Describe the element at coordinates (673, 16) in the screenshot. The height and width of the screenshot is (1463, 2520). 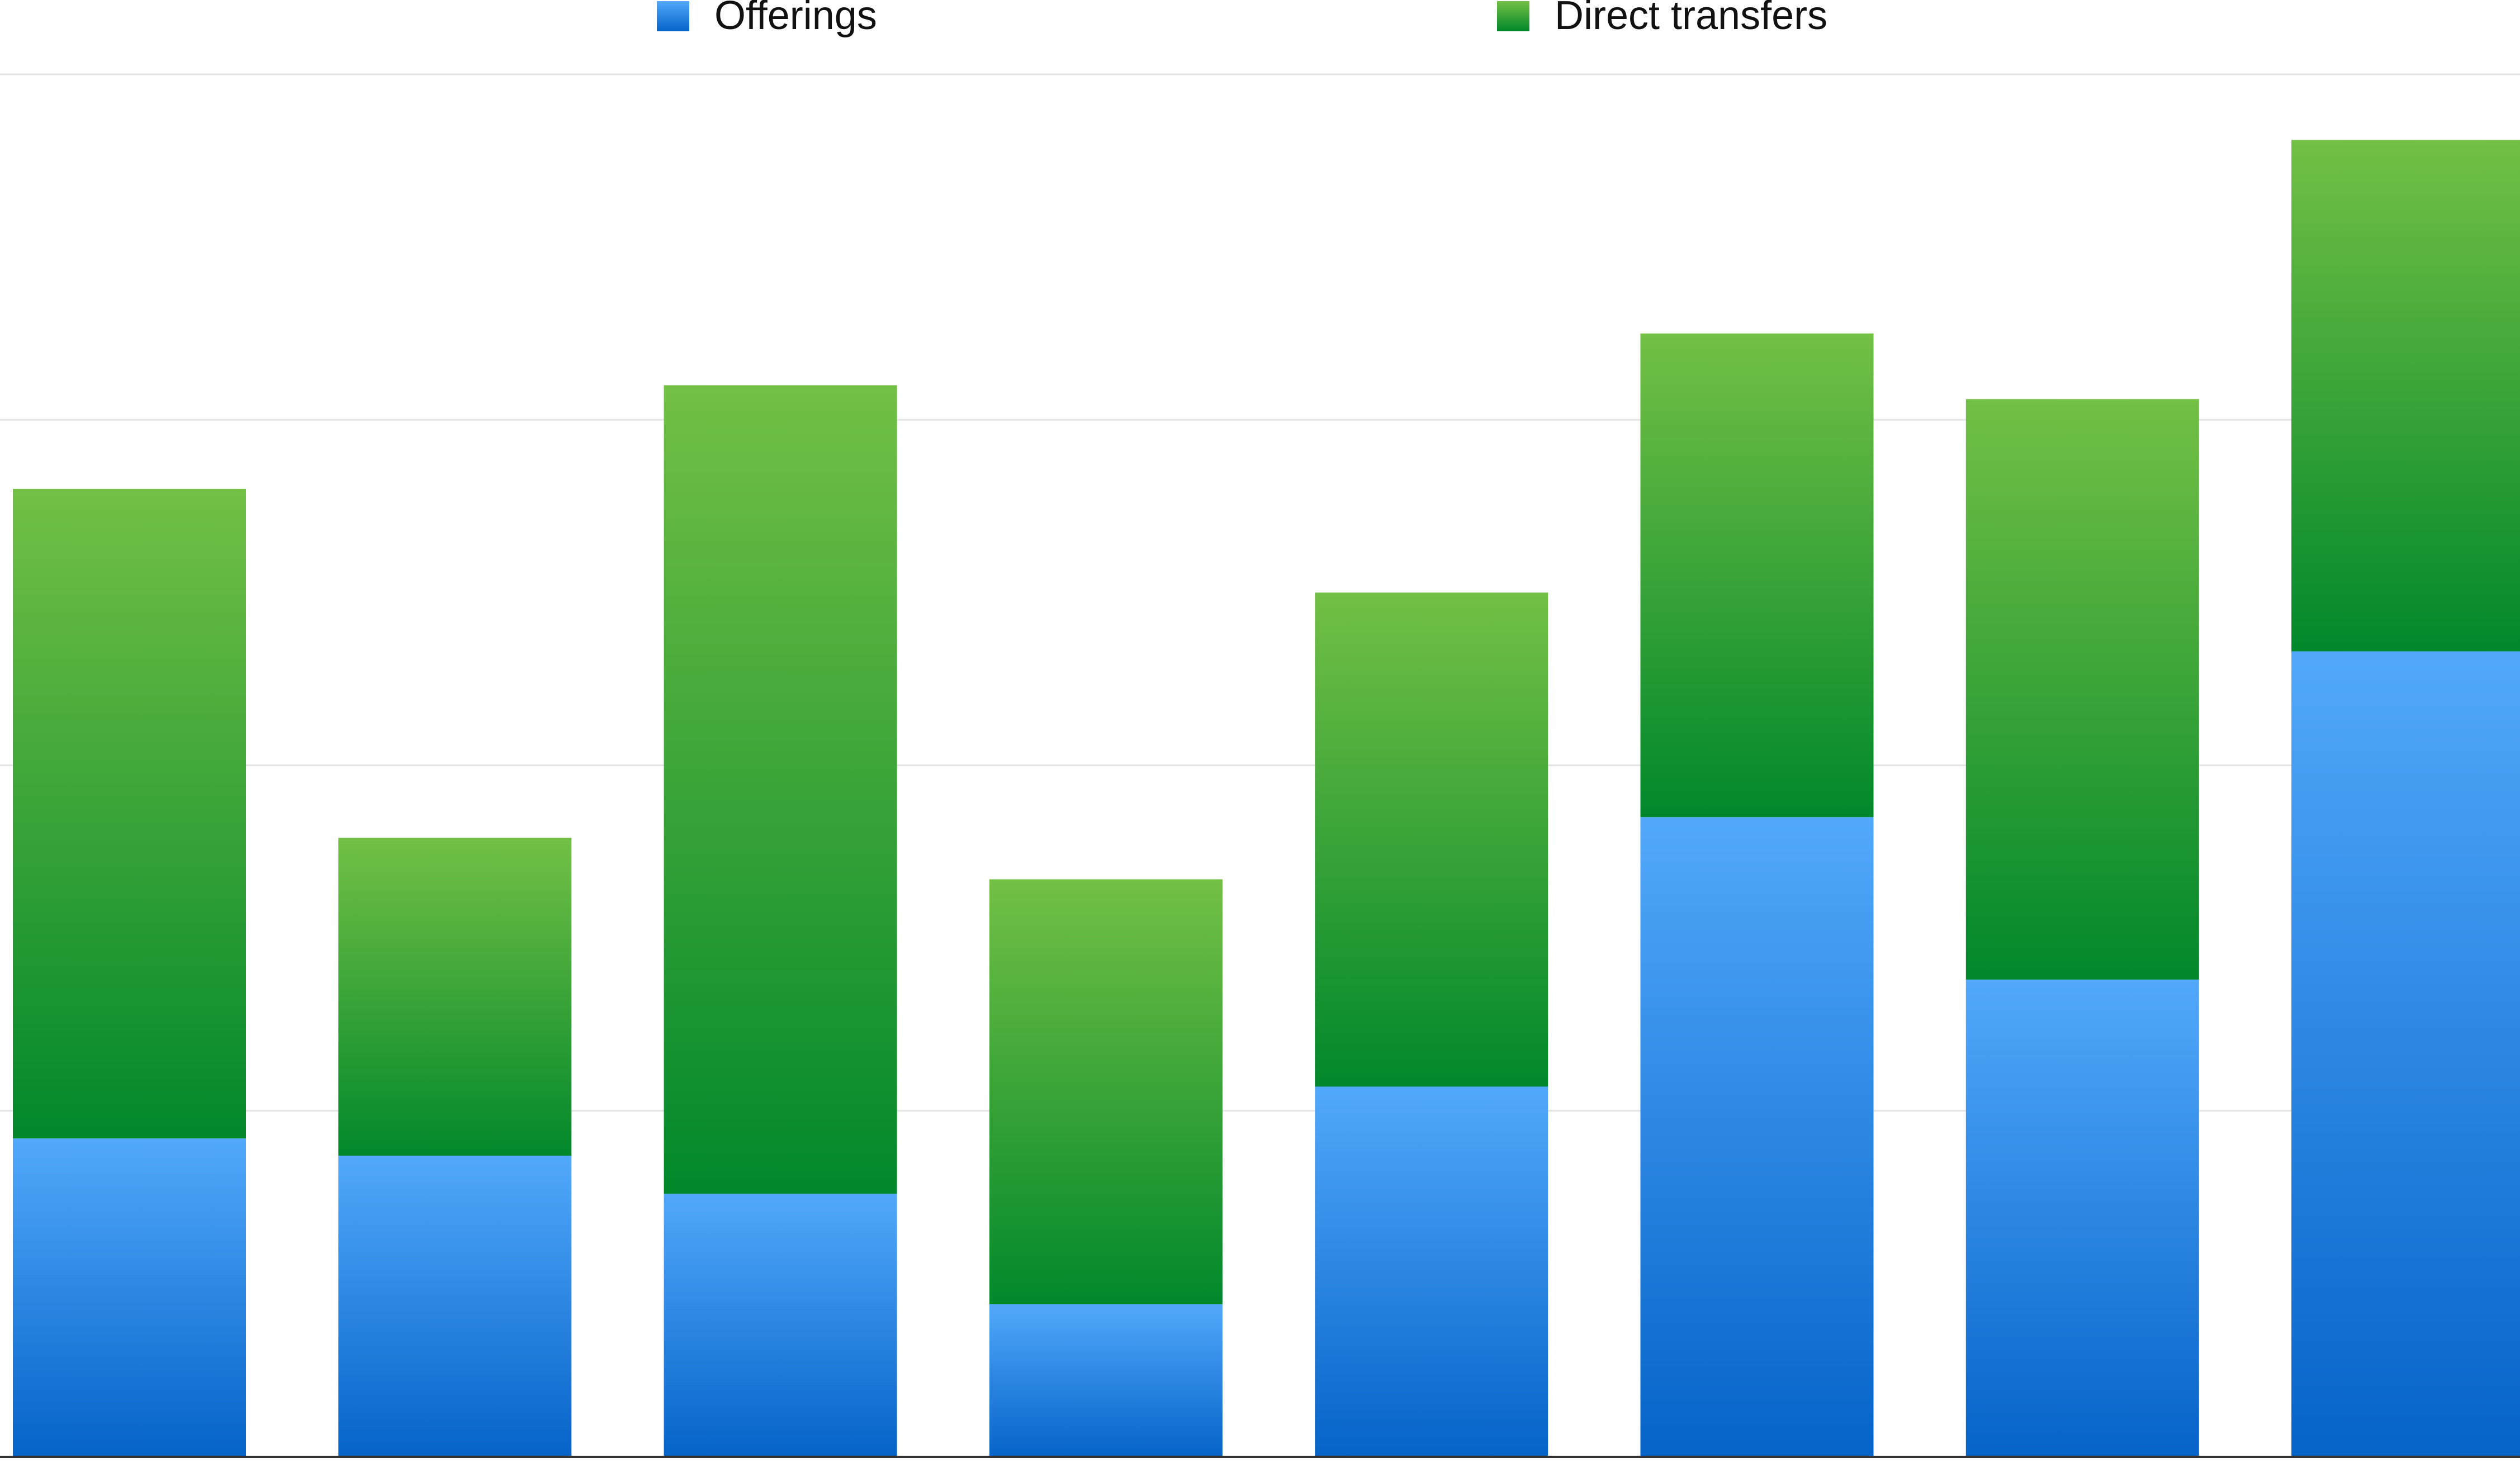
I see `legend-offerings-swatch` at that location.